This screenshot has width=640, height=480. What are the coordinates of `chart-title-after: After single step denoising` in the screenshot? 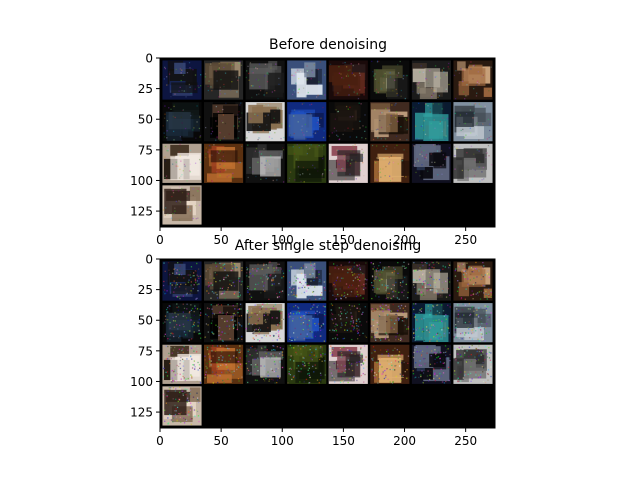 It's located at (328, 246).